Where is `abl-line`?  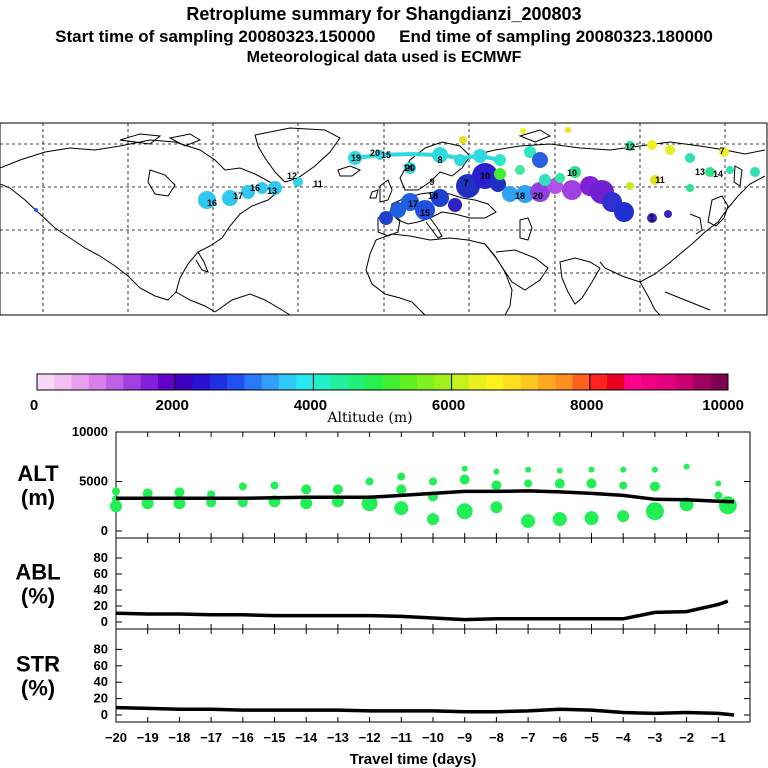 abl-line is located at coordinates (422, 610).